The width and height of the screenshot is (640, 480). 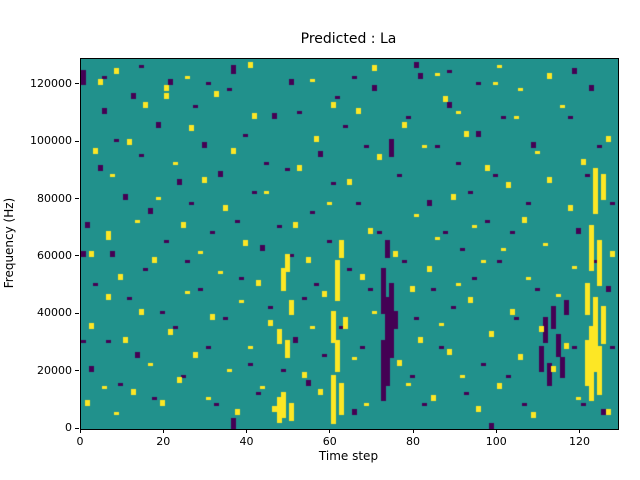 I want to click on y-tick-label: 120000, so click(x=51, y=83).